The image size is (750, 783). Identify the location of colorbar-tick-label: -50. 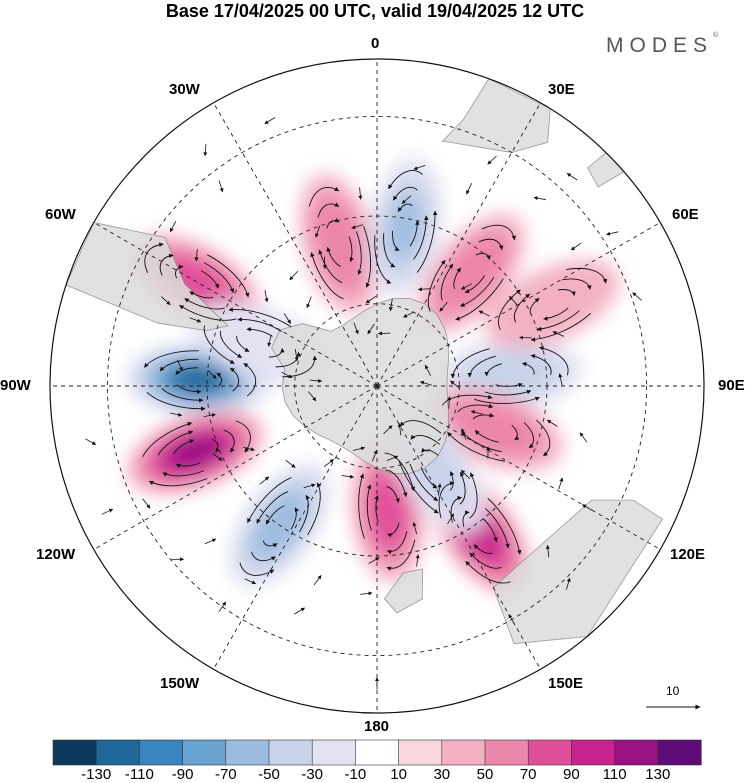
(269, 774).